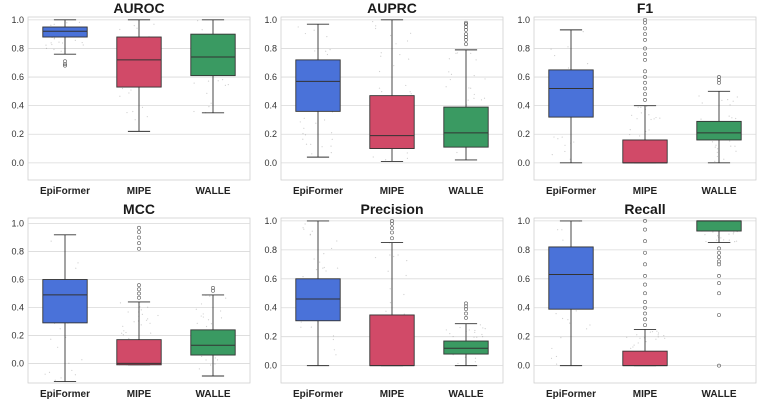  Describe the element at coordinates (523, 106) in the screenshot. I see `y-tick-label: 0.4` at that location.